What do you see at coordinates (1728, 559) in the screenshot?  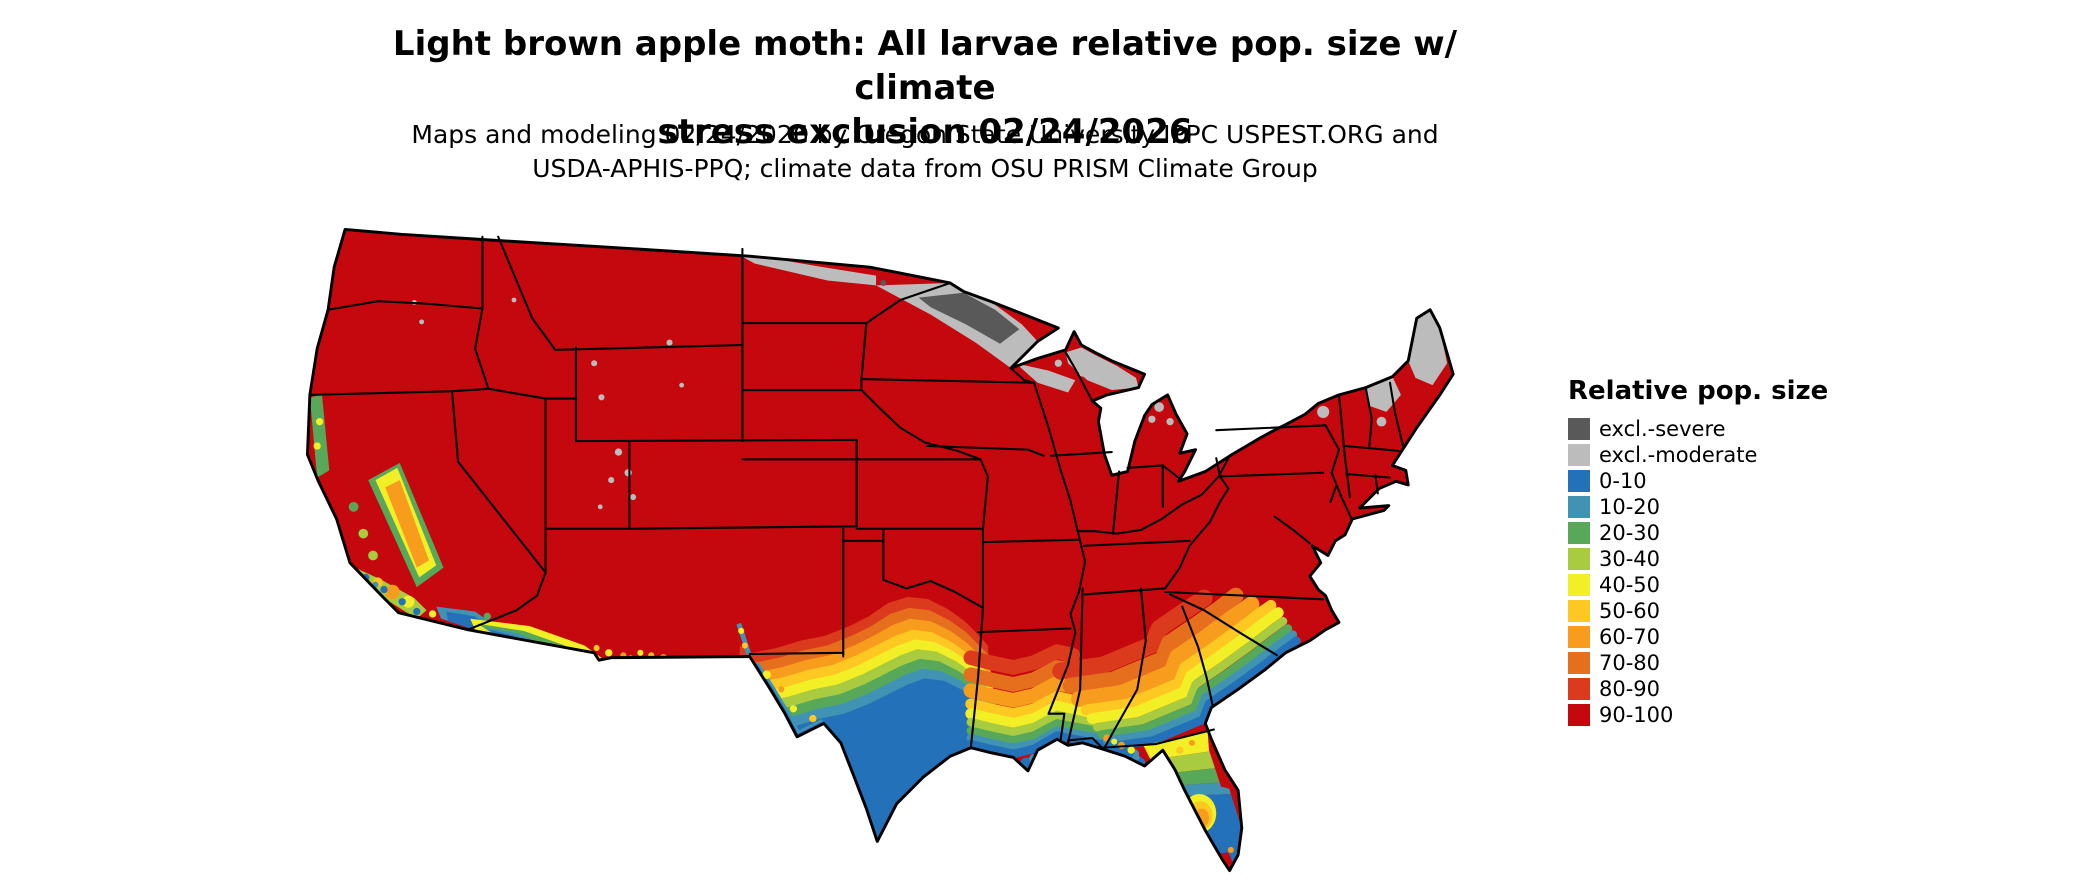 I see `legend-item: 30-40` at bounding box center [1728, 559].